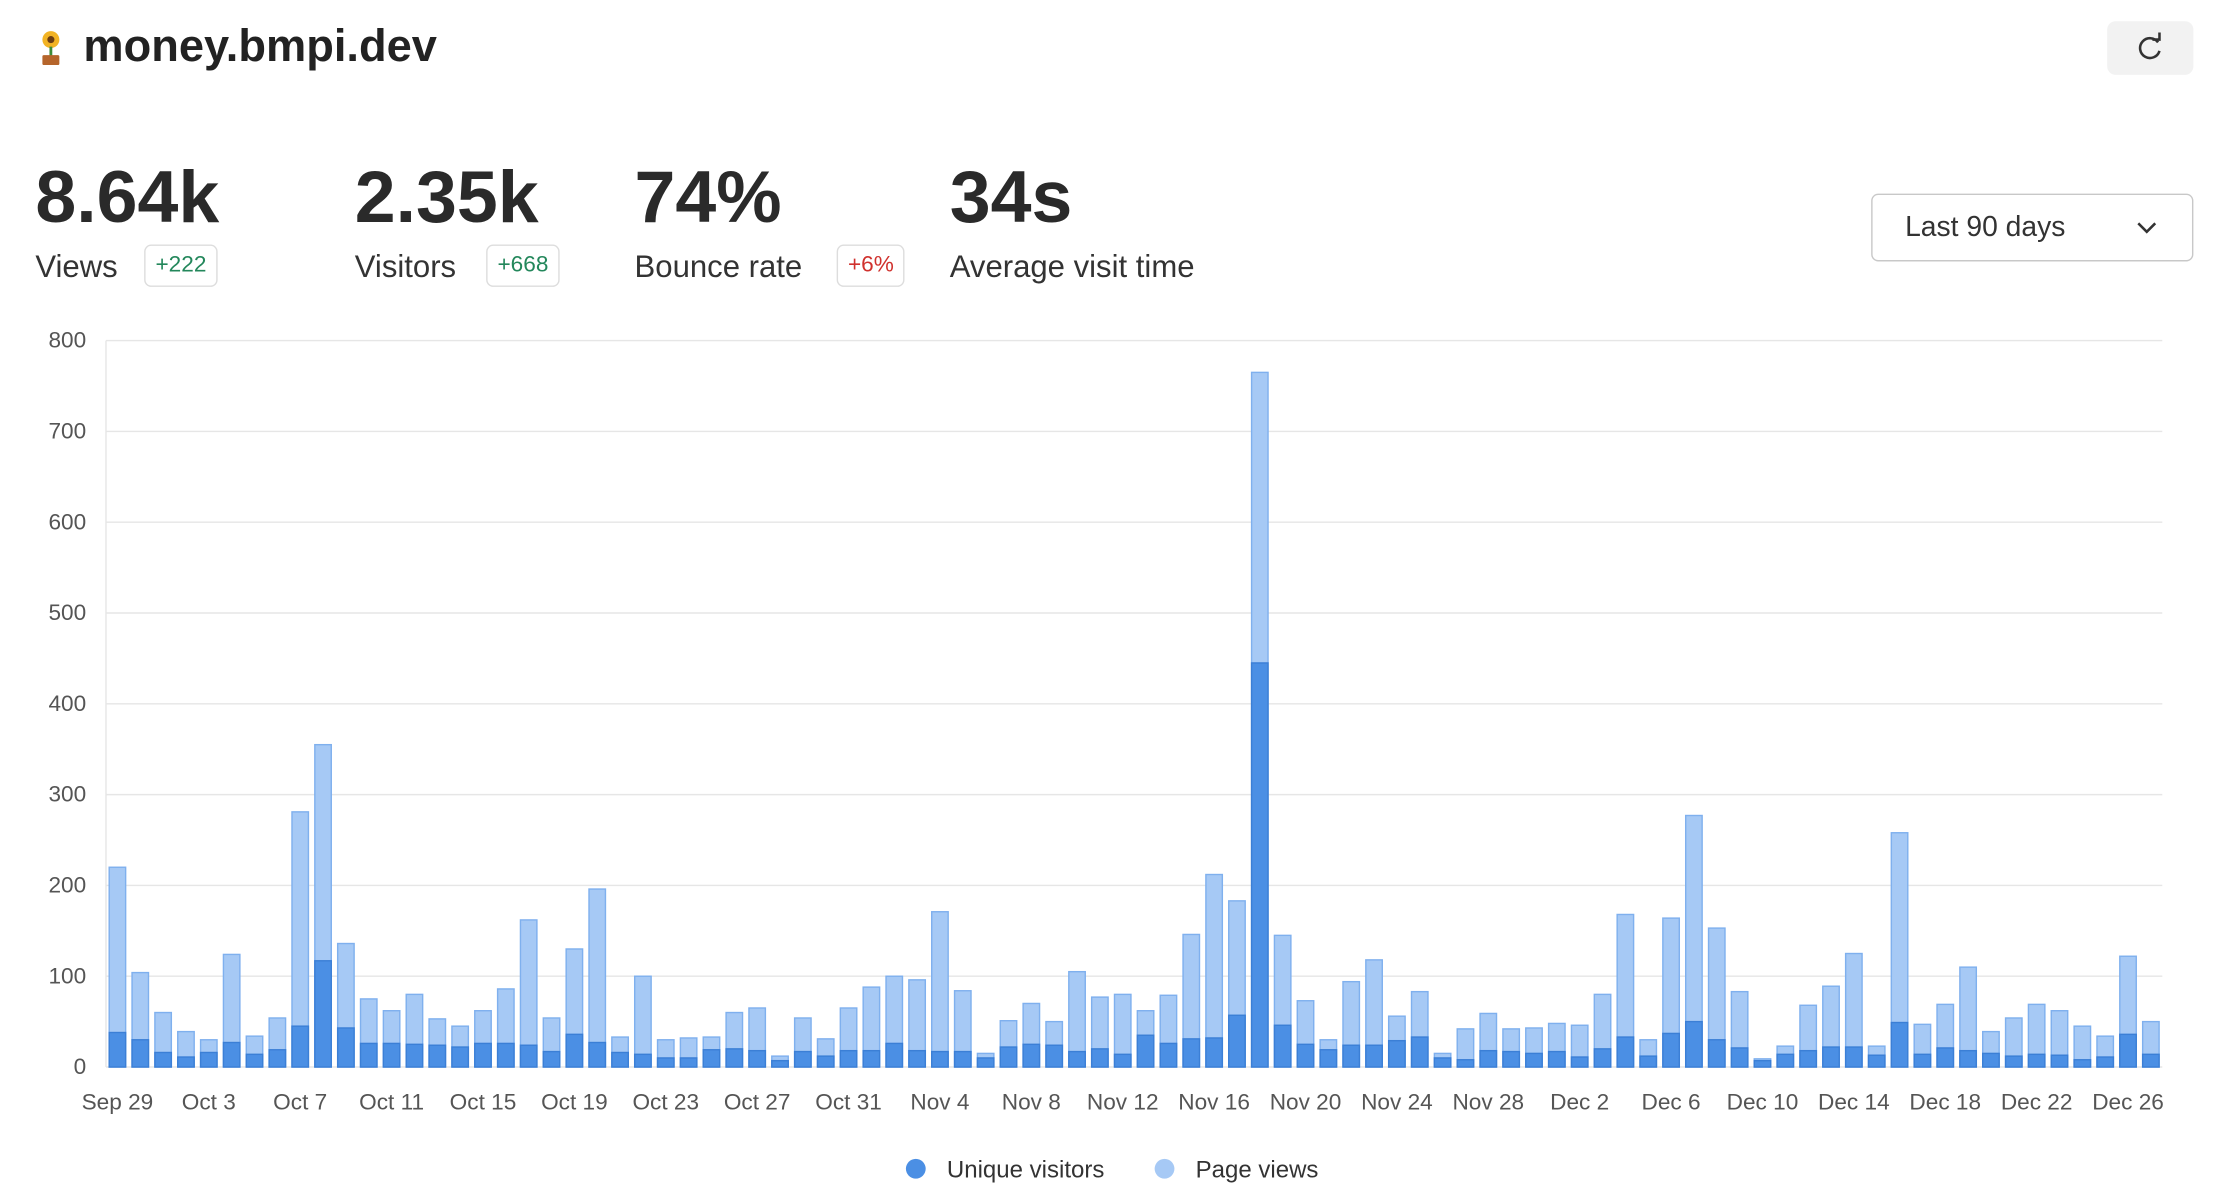  What do you see at coordinates (67, 703) in the screenshot?
I see `y-tick-label: 400` at bounding box center [67, 703].